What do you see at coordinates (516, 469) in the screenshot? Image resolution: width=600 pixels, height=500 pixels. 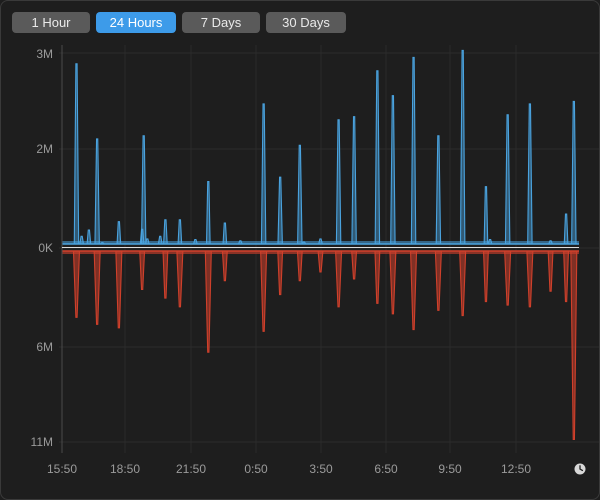 I see `x-tick-label: 12:50` at bounding box center [516, 469].